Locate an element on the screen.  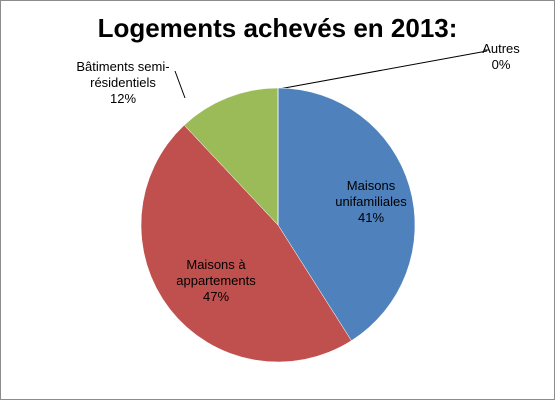
data-label: Maisons unifamiliales 41% is located at coordinates (371, 202).